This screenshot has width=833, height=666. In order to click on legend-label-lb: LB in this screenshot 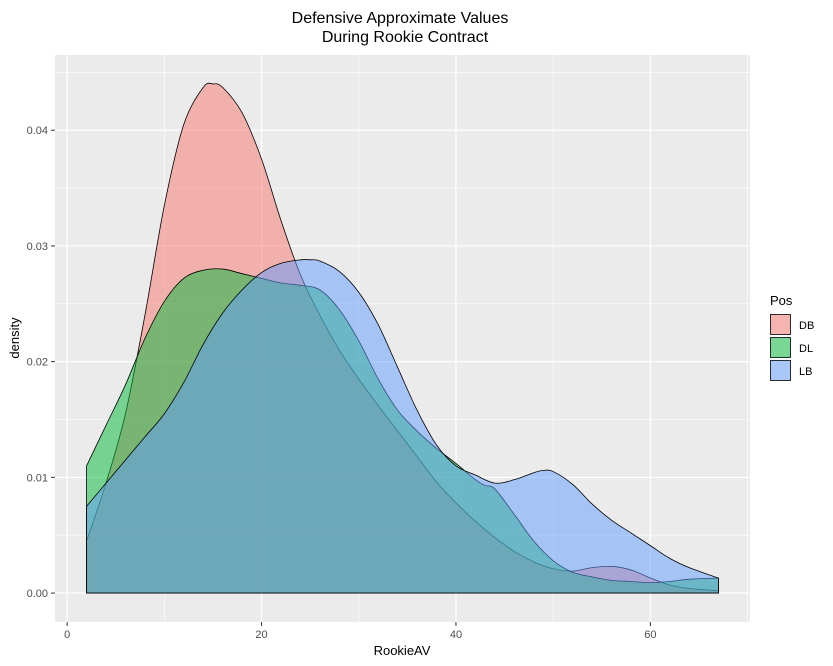, I will do `click(805, 372)`.